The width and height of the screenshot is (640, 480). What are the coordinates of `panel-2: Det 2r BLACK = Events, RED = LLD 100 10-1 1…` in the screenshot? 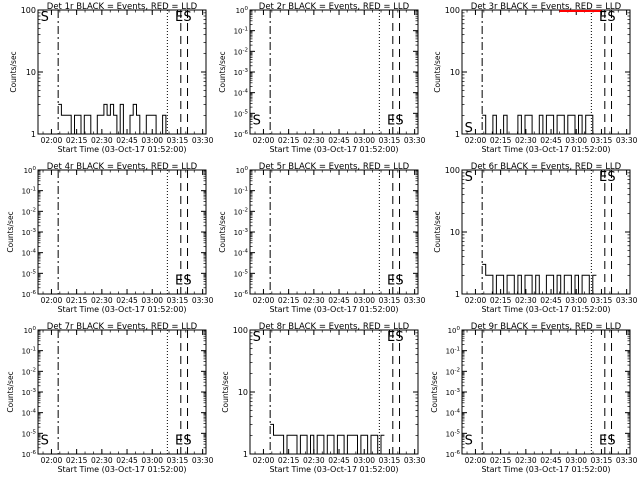 It's located at (322, 78).